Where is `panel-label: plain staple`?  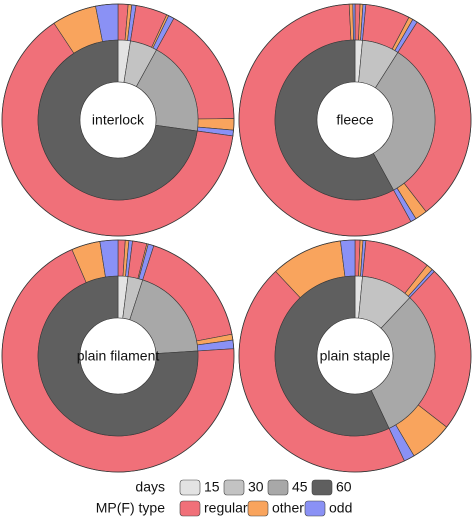 panel-label: plain staple is located at coordinates (355, 356).